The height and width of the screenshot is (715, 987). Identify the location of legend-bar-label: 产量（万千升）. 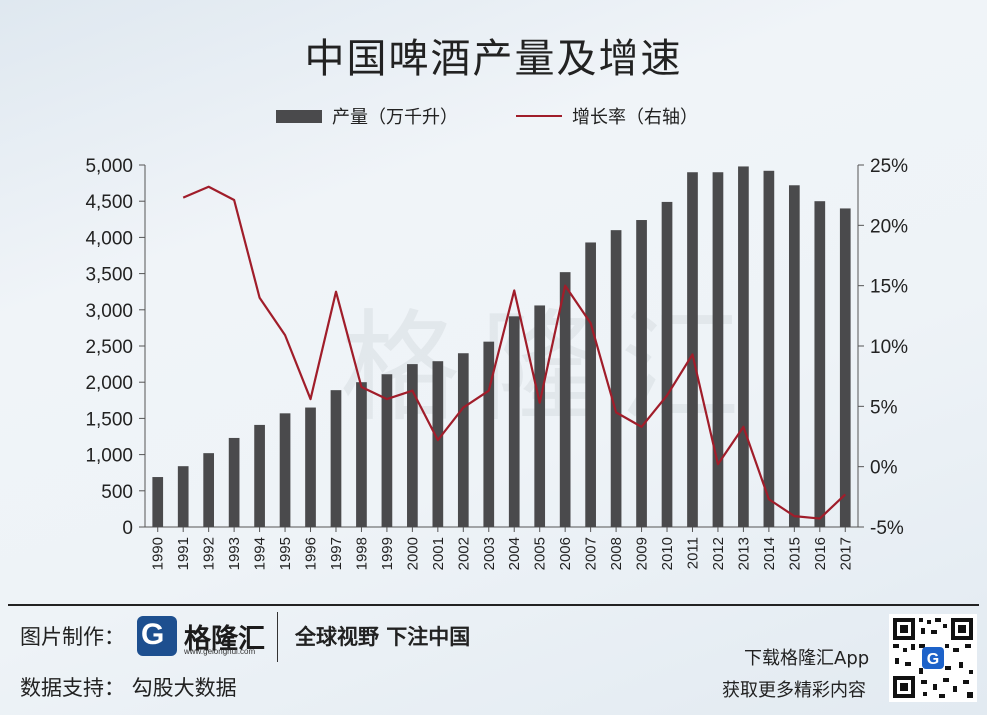
(395, 117).